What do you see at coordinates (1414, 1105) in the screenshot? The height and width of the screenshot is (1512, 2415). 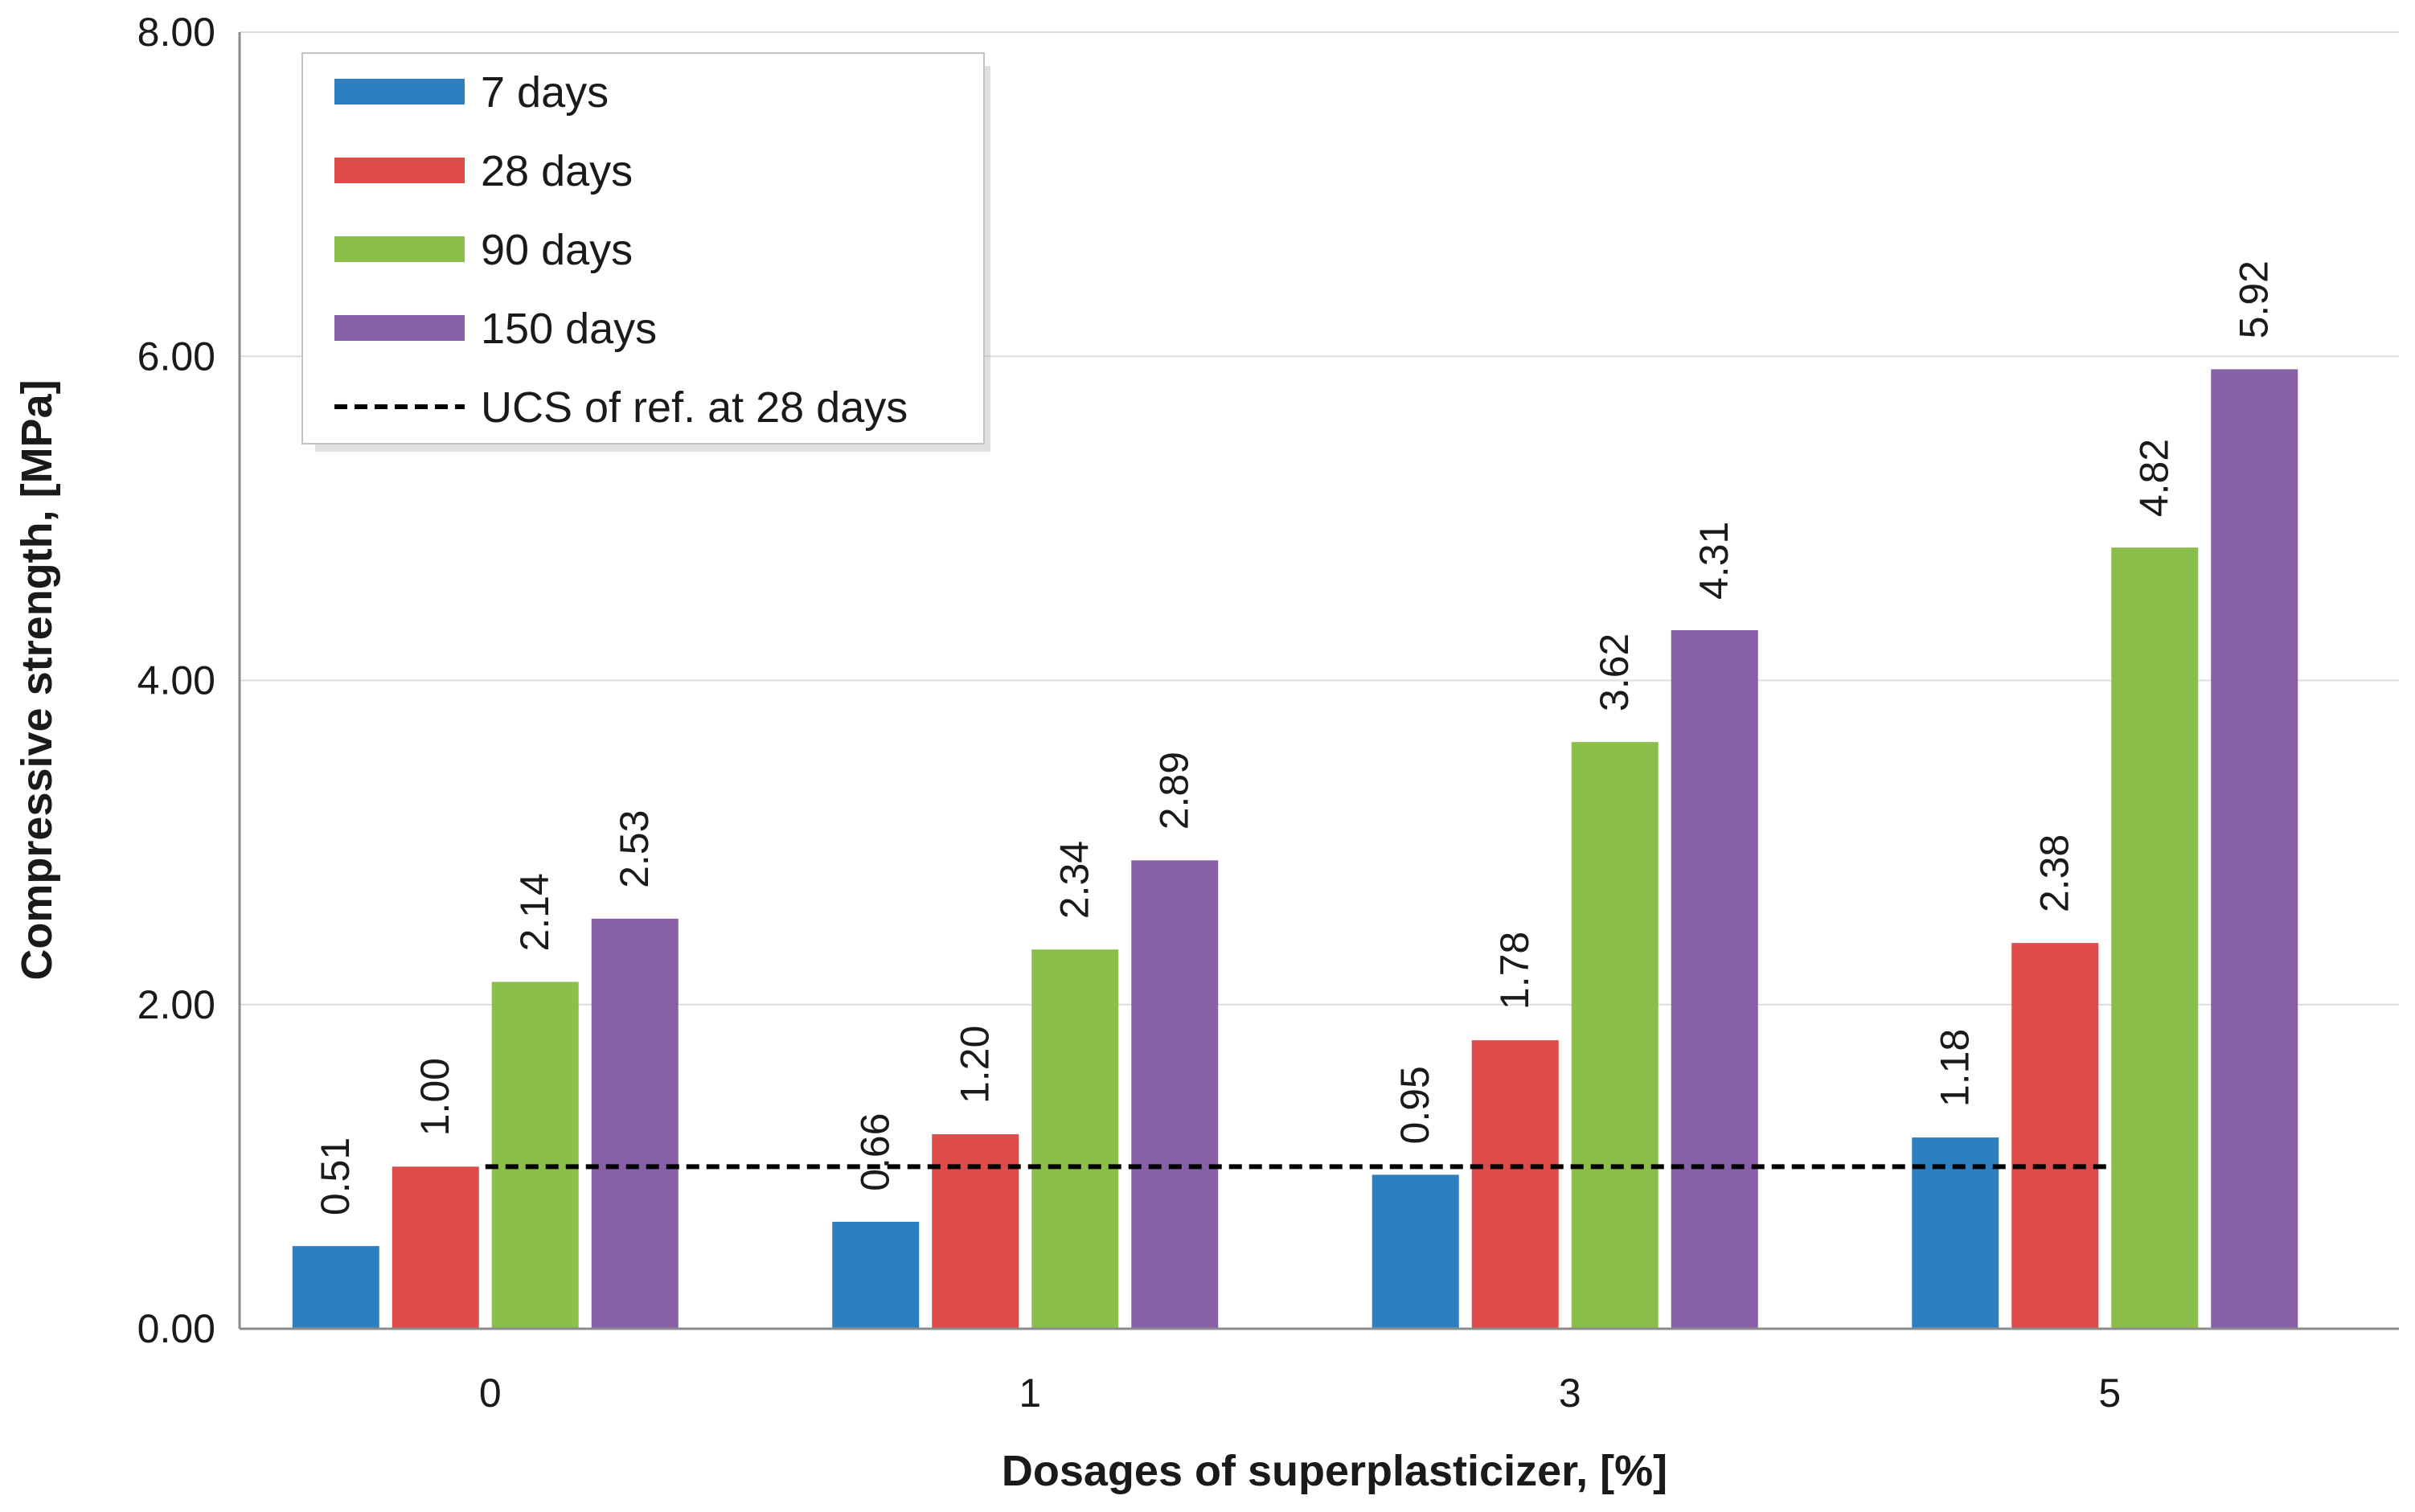 I see `data-label: 0.95` at bounding box center [1414, 1105].